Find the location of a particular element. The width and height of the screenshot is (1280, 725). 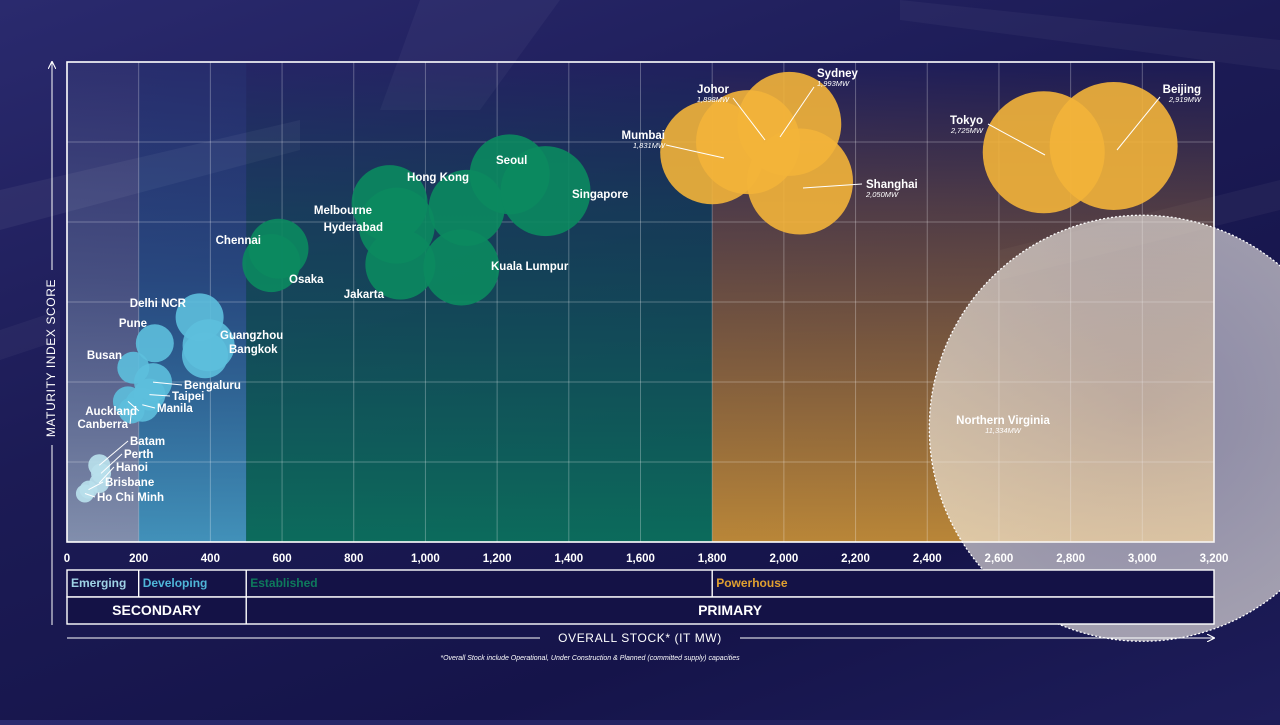

bubble-label-melbourne: Melbourne is located at coordinates (343, 211).